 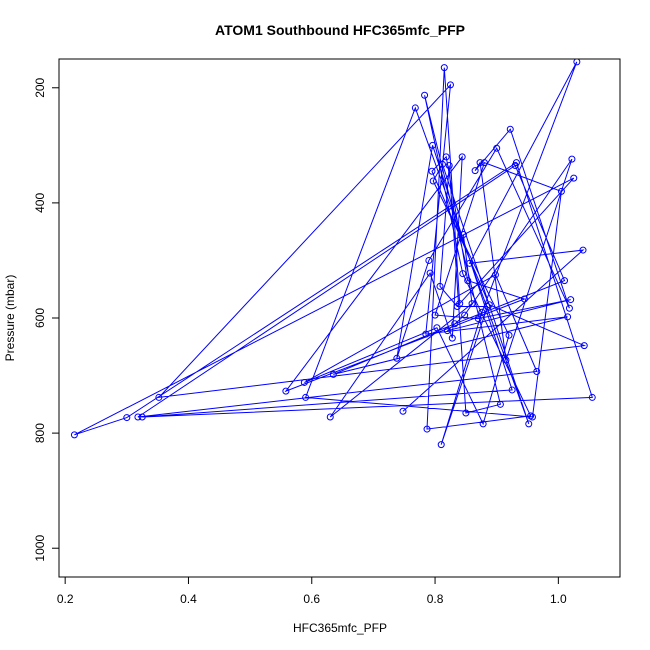 I want to click on y-tick-label: 800, so click(x=40, y=433).